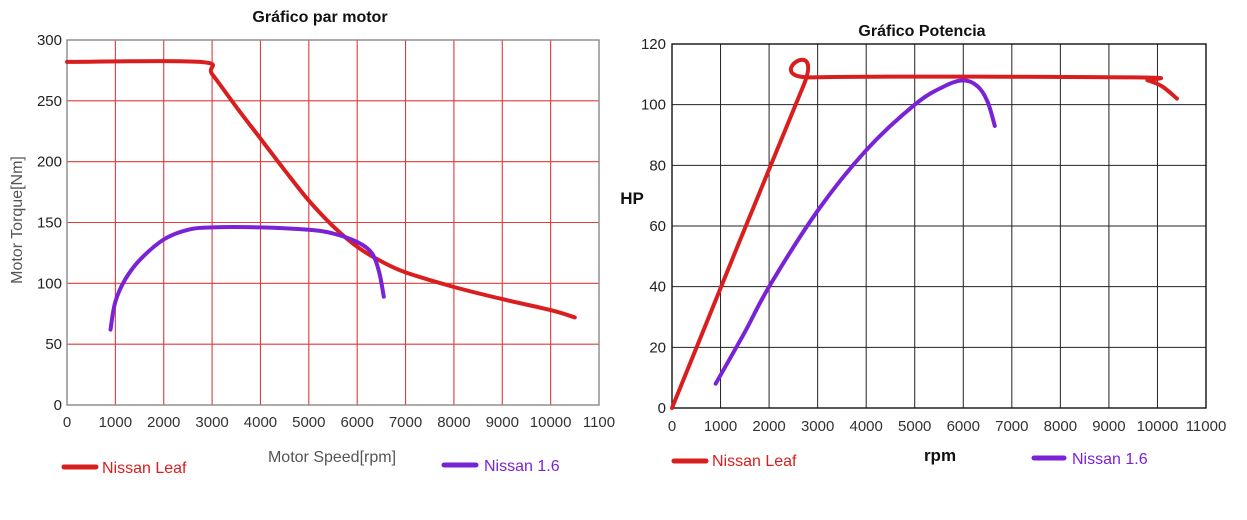 Image resolution: width=1247 pixels, height=520 pixels. What do you see at coordinates (632, 198) in the screenshot?
I see `chart2-y-axis-label: HP` at bounding box center [632, 198].